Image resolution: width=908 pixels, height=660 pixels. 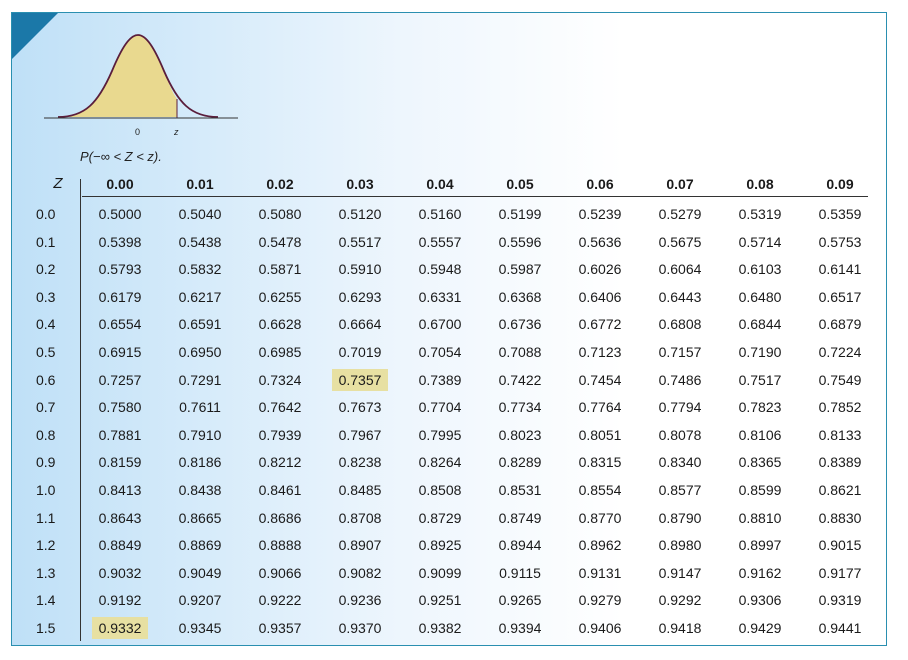 I want to click on z-value: 0.4, so click(x=46, y=324).